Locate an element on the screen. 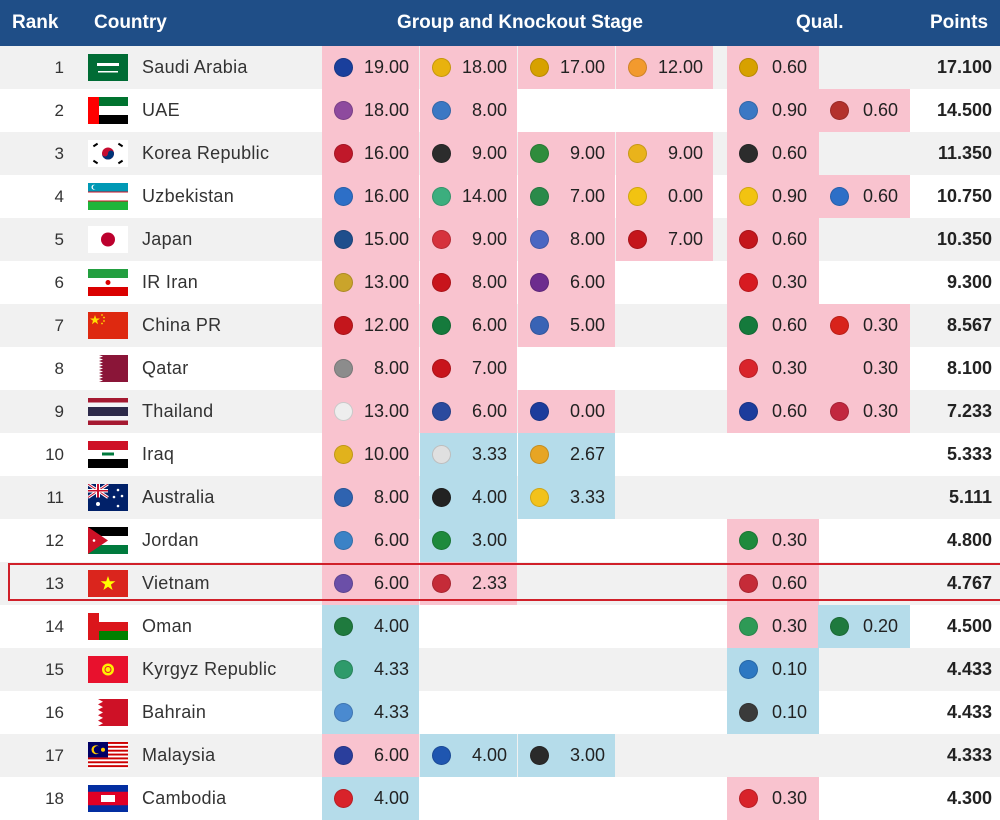 This screenshot has height=820, width=1000. qual-cell: 0.60 is located at coordinates (773, 411).